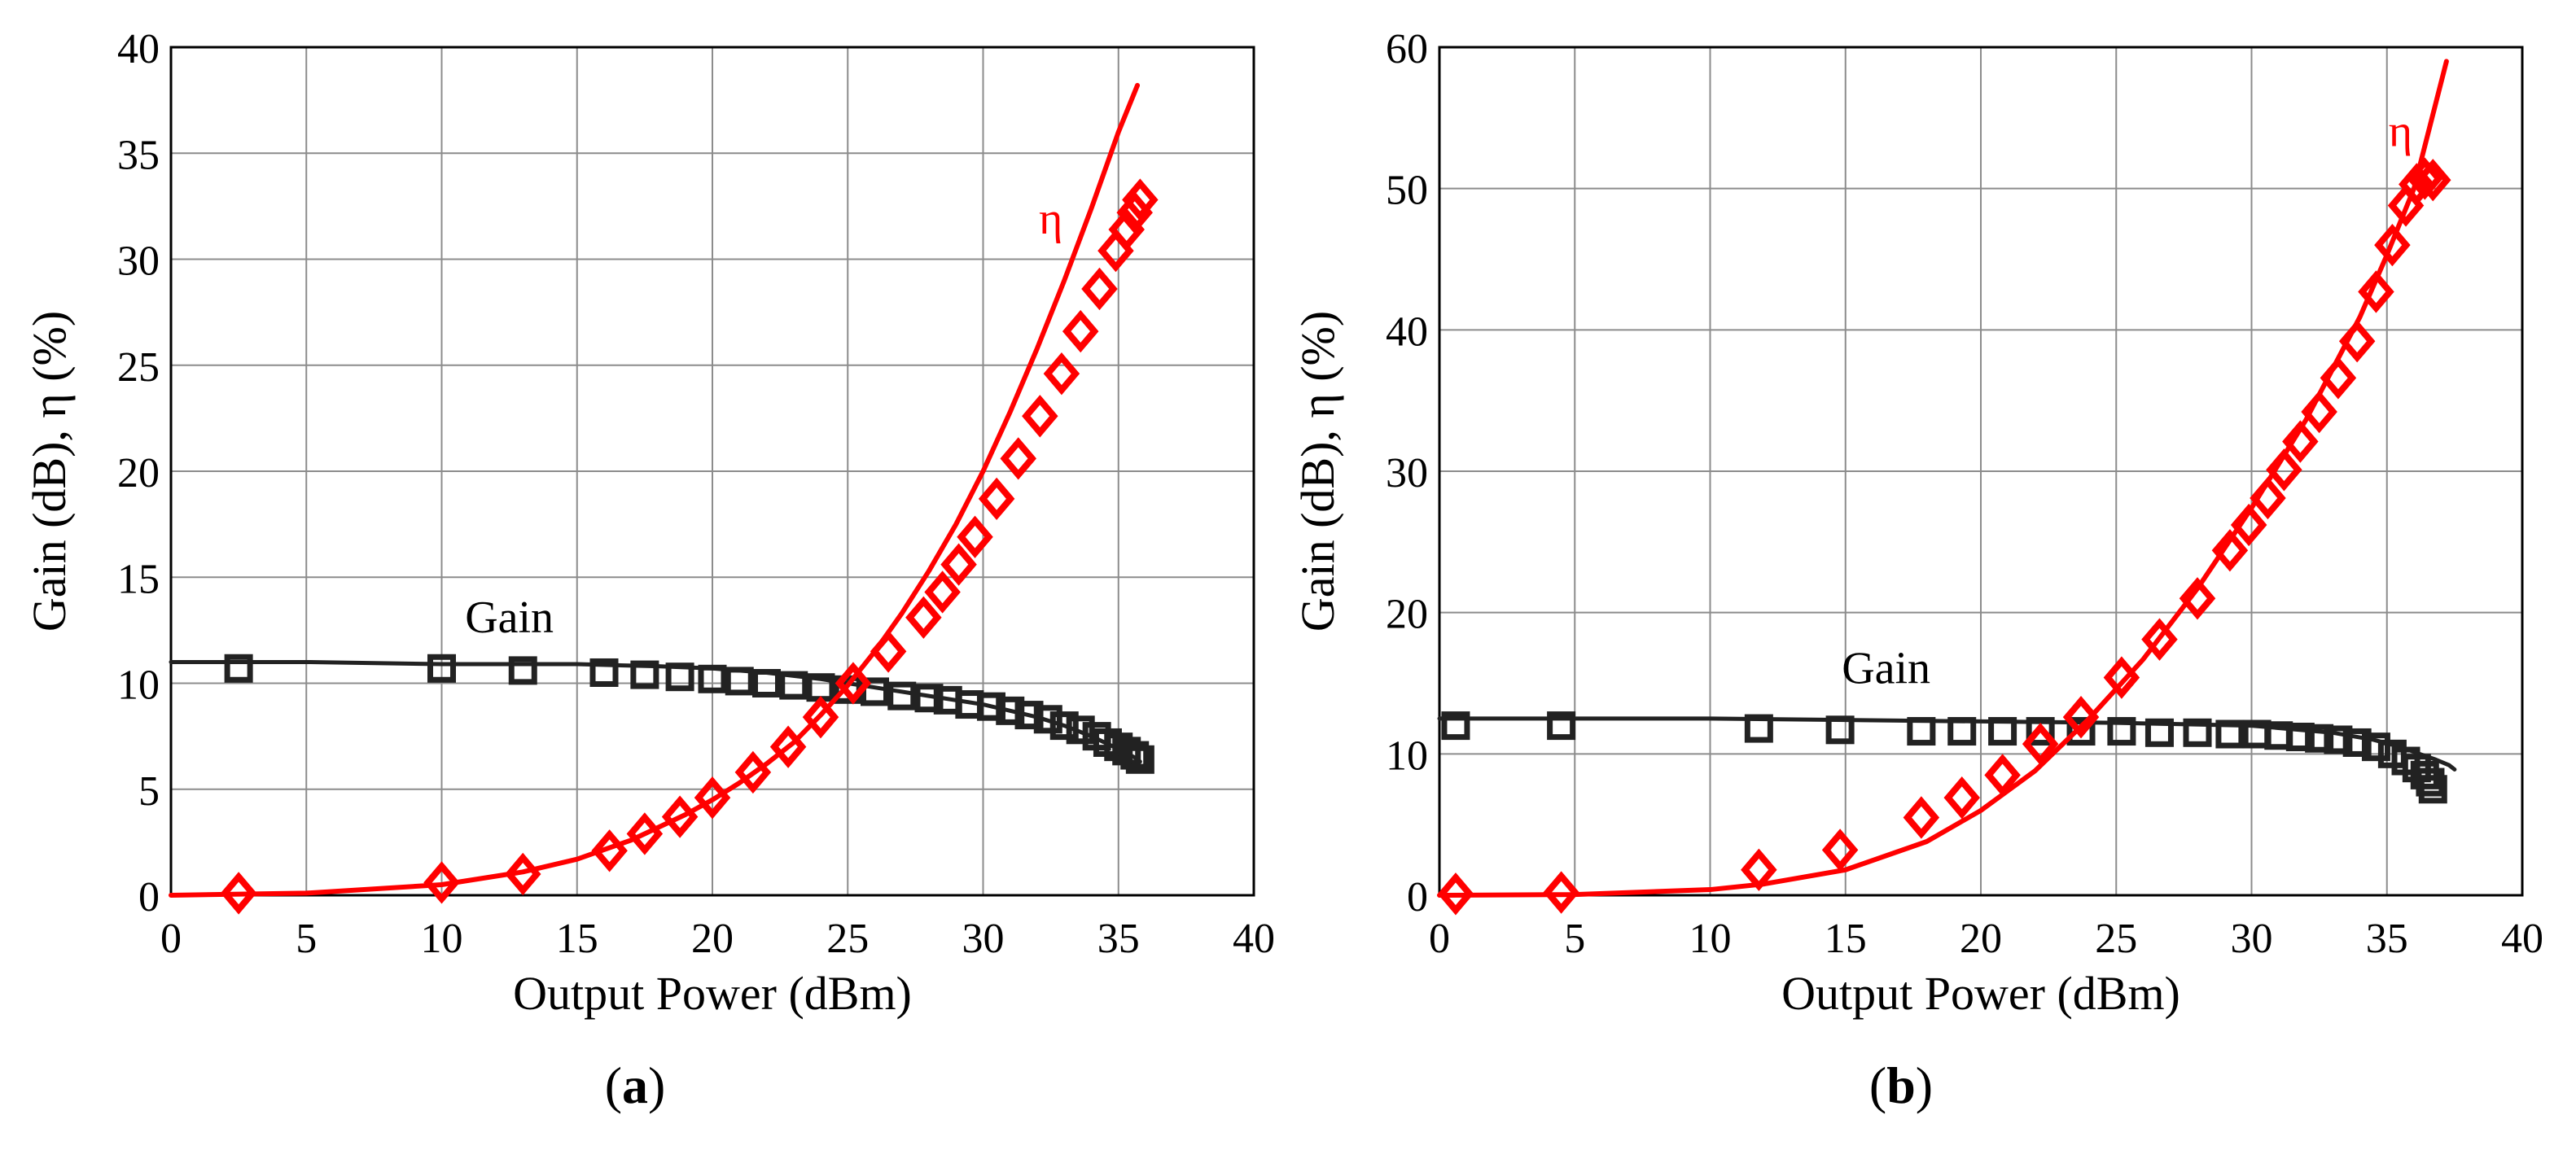 The width and height of the screenshot is (2576, 1150). What do you see at coordinates (712, 993) in the screenshot?
I see `x-axis-label: Output Power (dBm)` at bounding box center [712, 993].